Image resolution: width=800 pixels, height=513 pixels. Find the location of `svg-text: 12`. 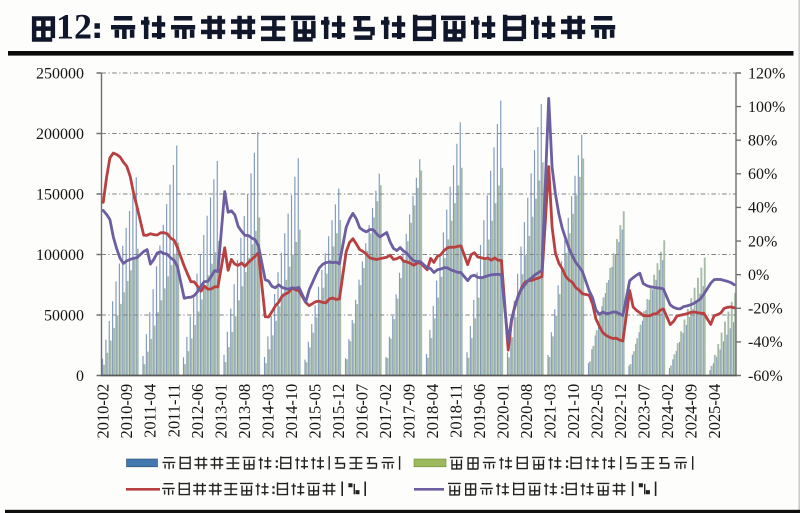

svg-text: 12 is located at coordinates (74, 26).